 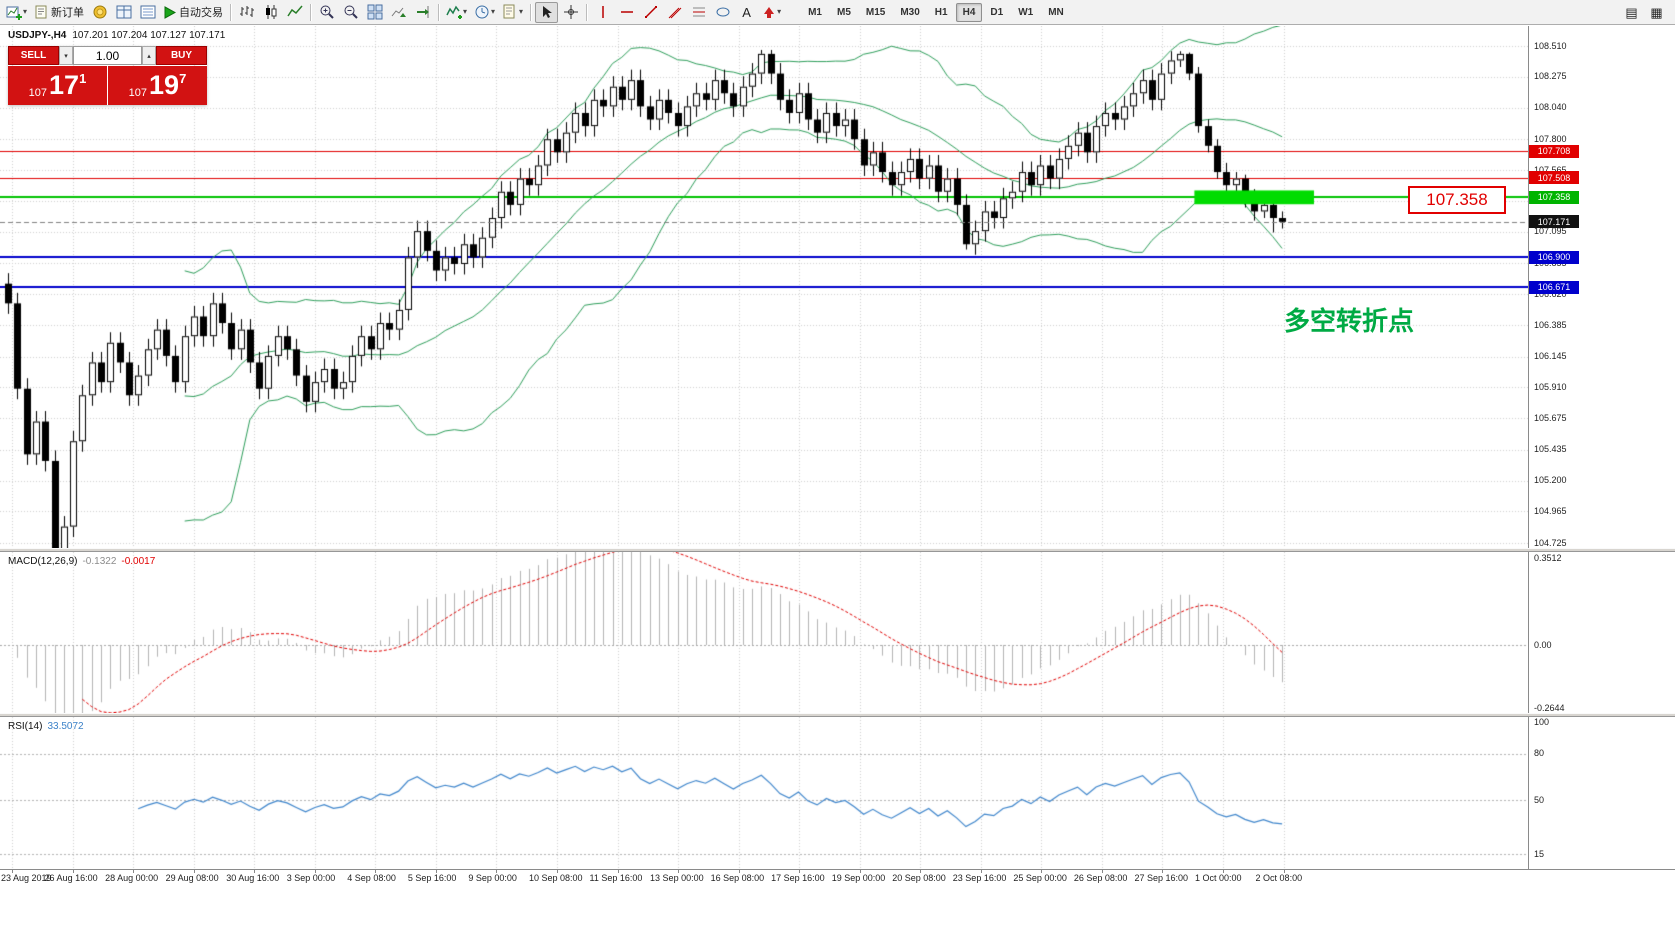 What do you see at coordinates (875, 12) in the screenshot?
I see `timeframe-m15-button: M15` at bounding box center [875, 12].